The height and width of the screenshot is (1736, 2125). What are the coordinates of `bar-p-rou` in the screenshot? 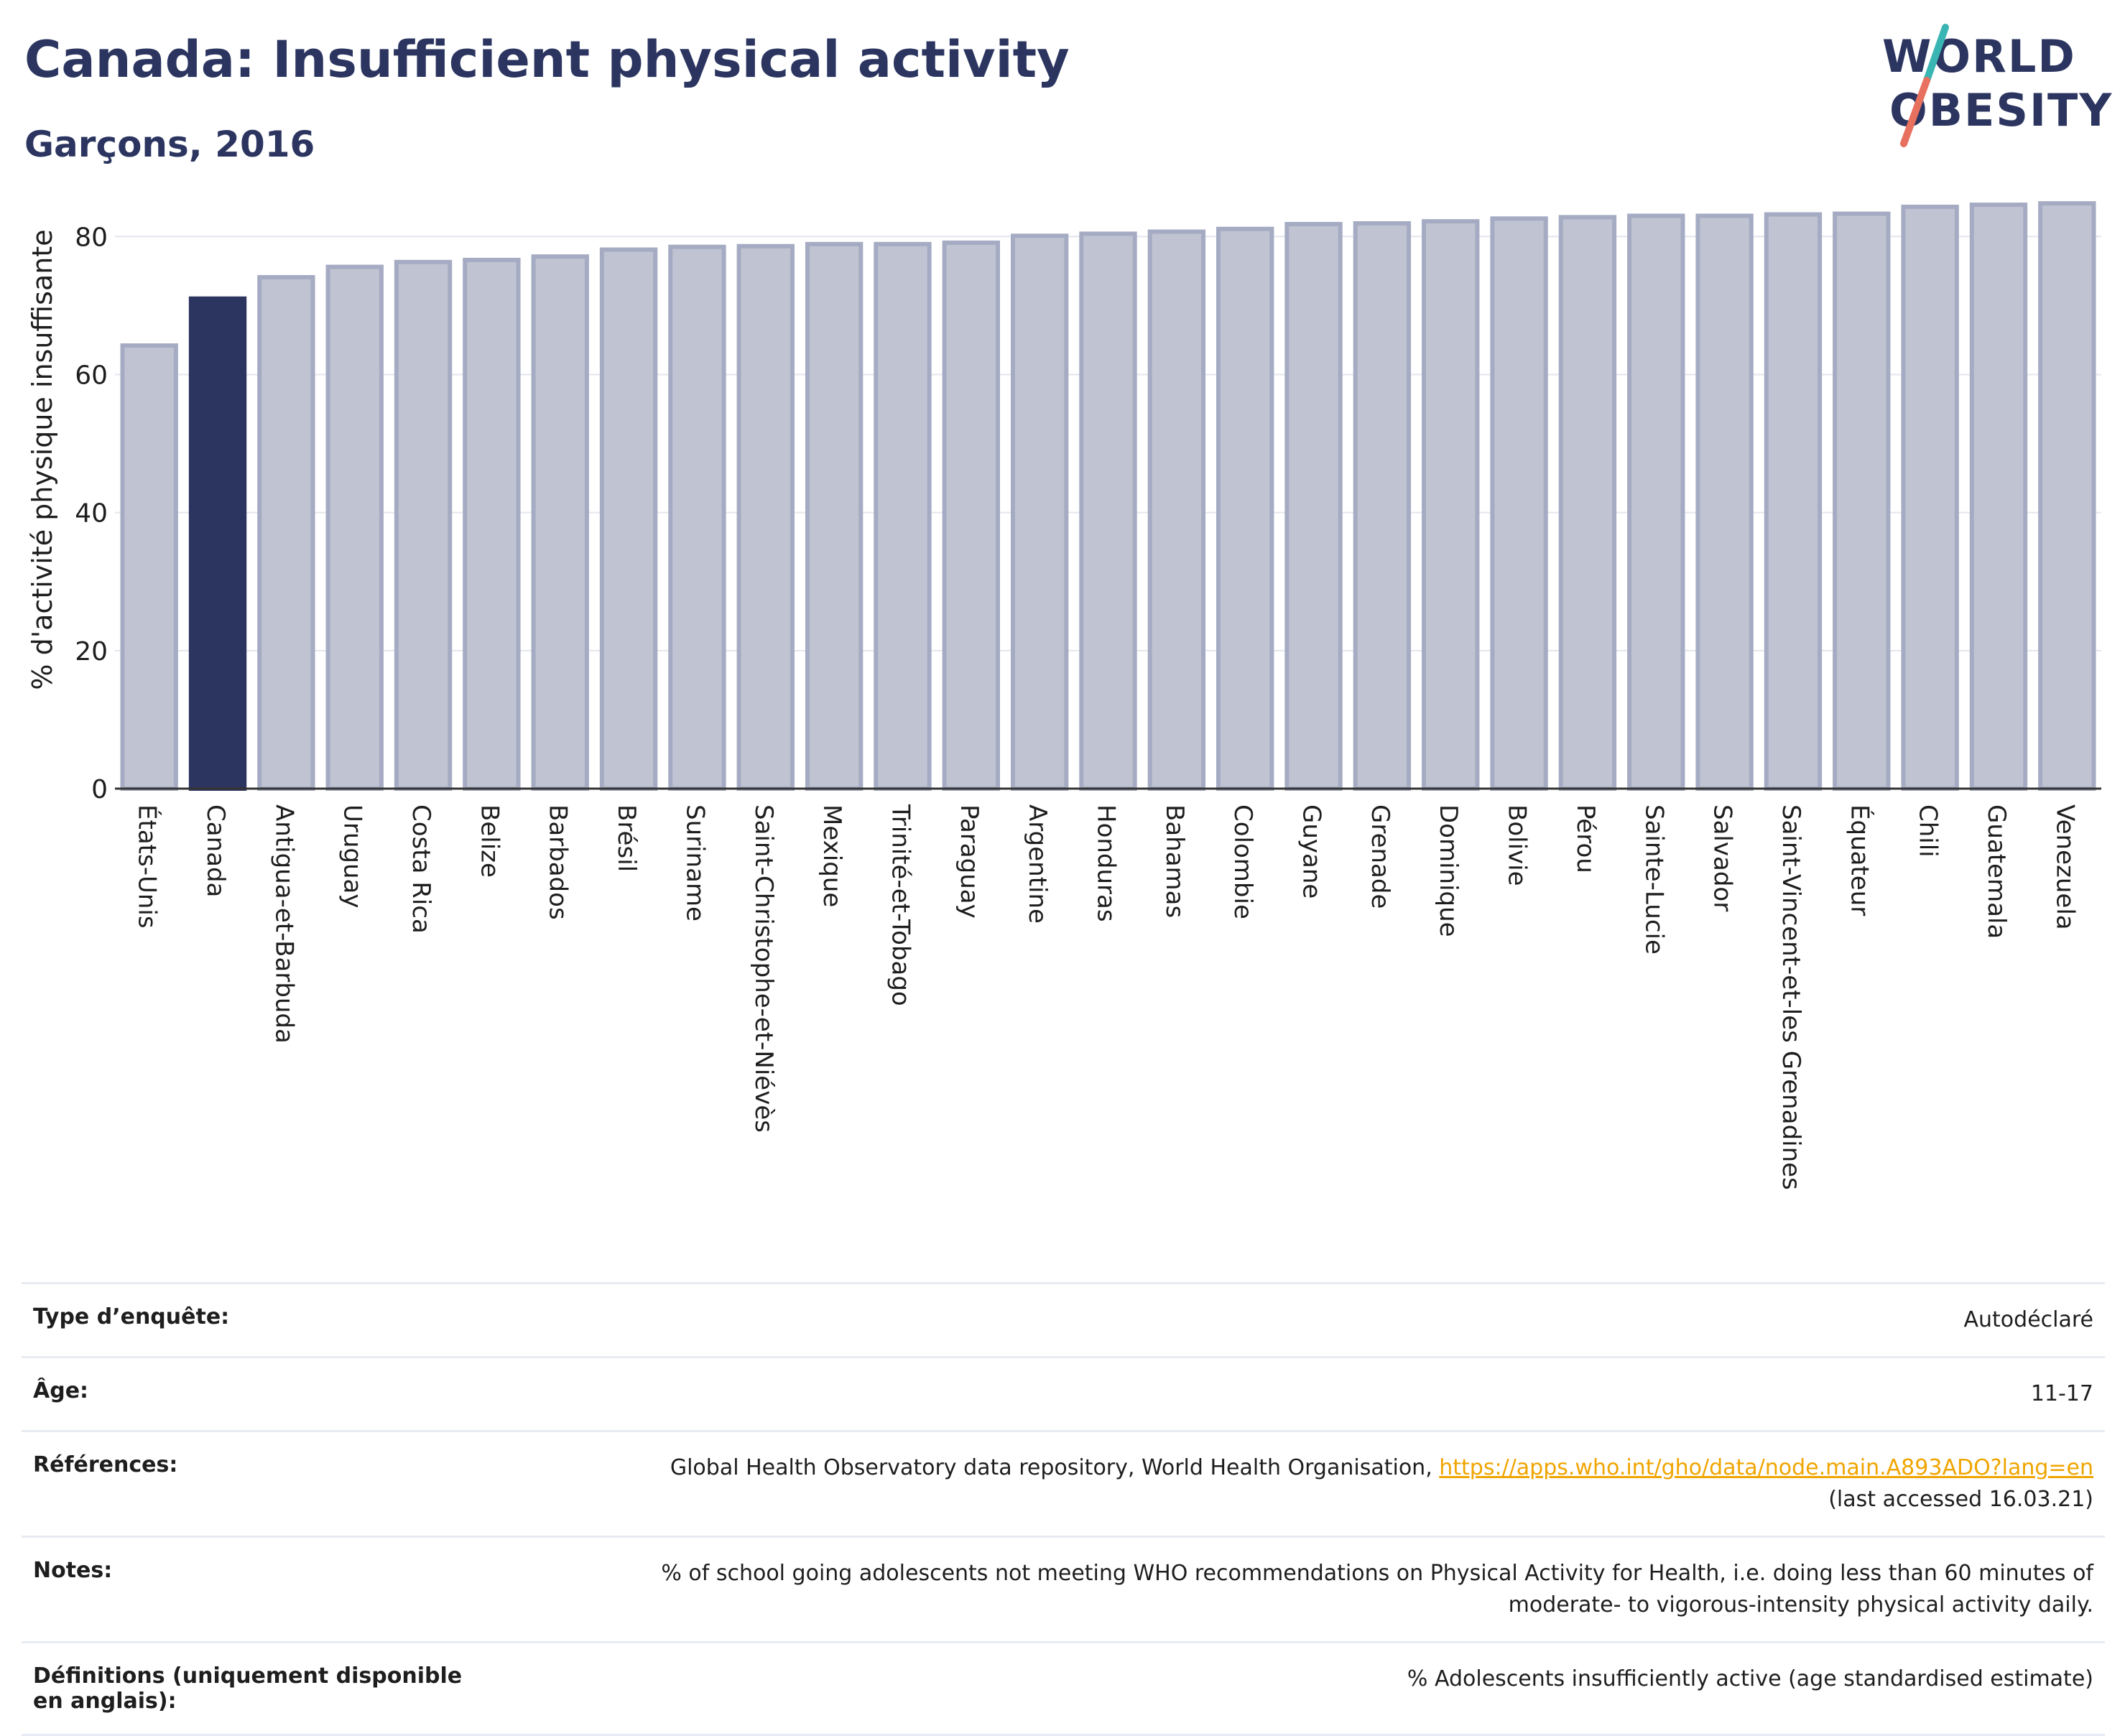 It's located at (1587, 503).